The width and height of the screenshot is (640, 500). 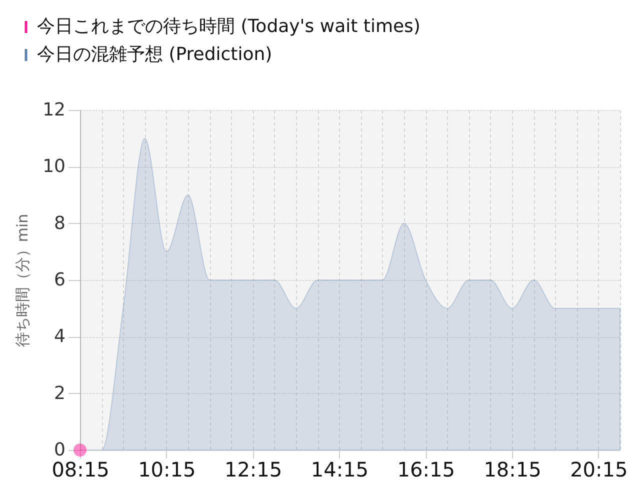 I want to click on x-tick-label: 18:15, so click(x=513, y=470).